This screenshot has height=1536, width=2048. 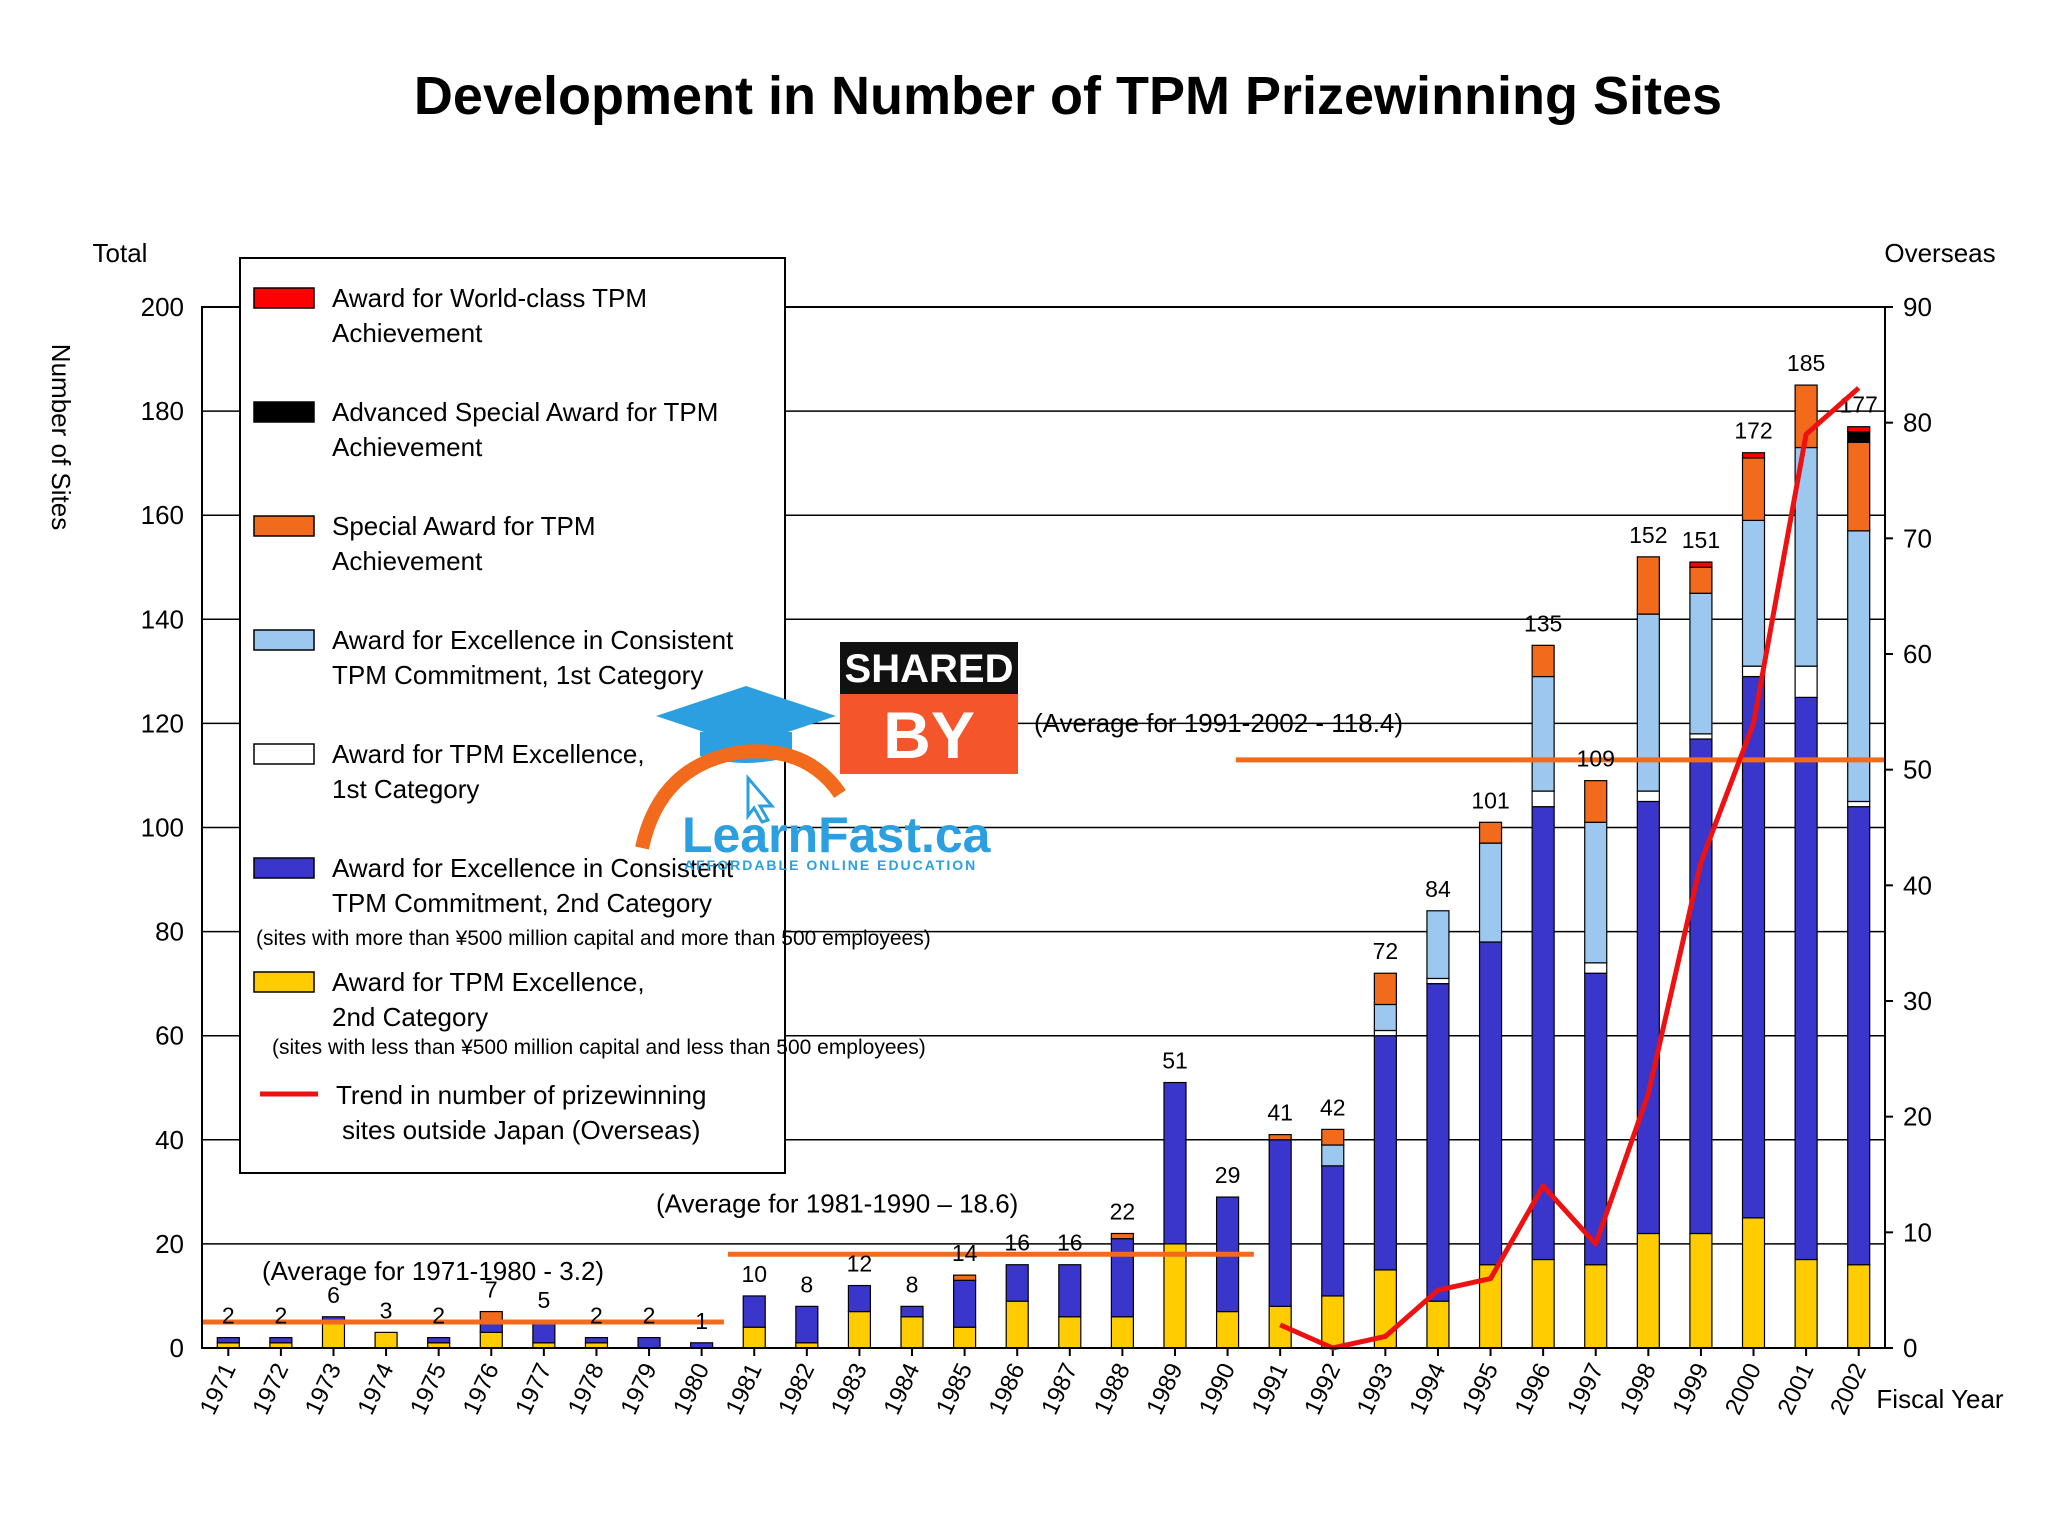 What do you see at coordinates (1848, 1389) in the screenshot?
I see `x-tick-label: 2002` at bounding box center [1848, 1389].